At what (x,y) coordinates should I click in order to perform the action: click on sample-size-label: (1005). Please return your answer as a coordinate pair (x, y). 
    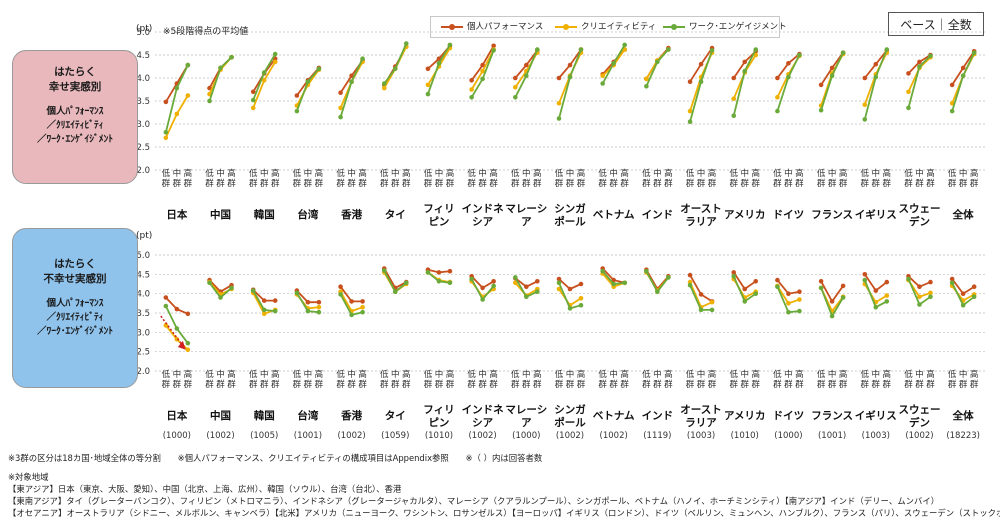
    Looking at the image, I should click on (264, 436).